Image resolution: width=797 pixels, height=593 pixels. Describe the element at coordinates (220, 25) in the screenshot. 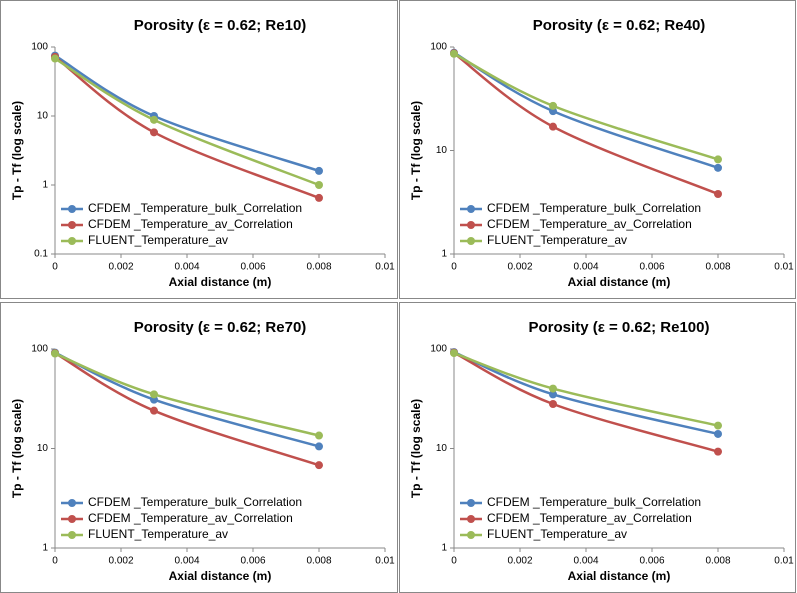

I see `chart-title: Porosity (ε = 0.62; Re10)` at that location.